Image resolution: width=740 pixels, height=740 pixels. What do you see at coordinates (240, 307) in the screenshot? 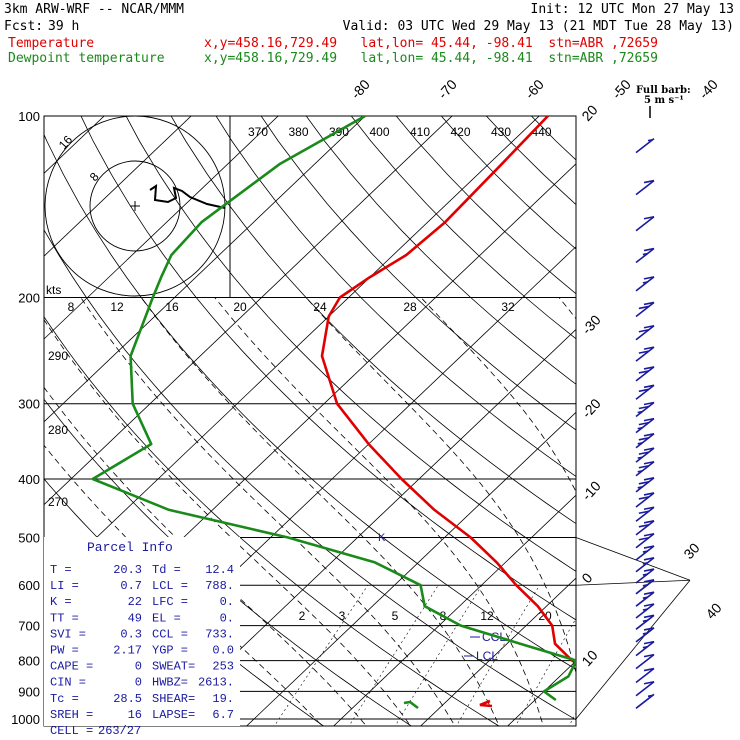
I see `hodograph-speed-label: 20` at bounding box center [240, 307].